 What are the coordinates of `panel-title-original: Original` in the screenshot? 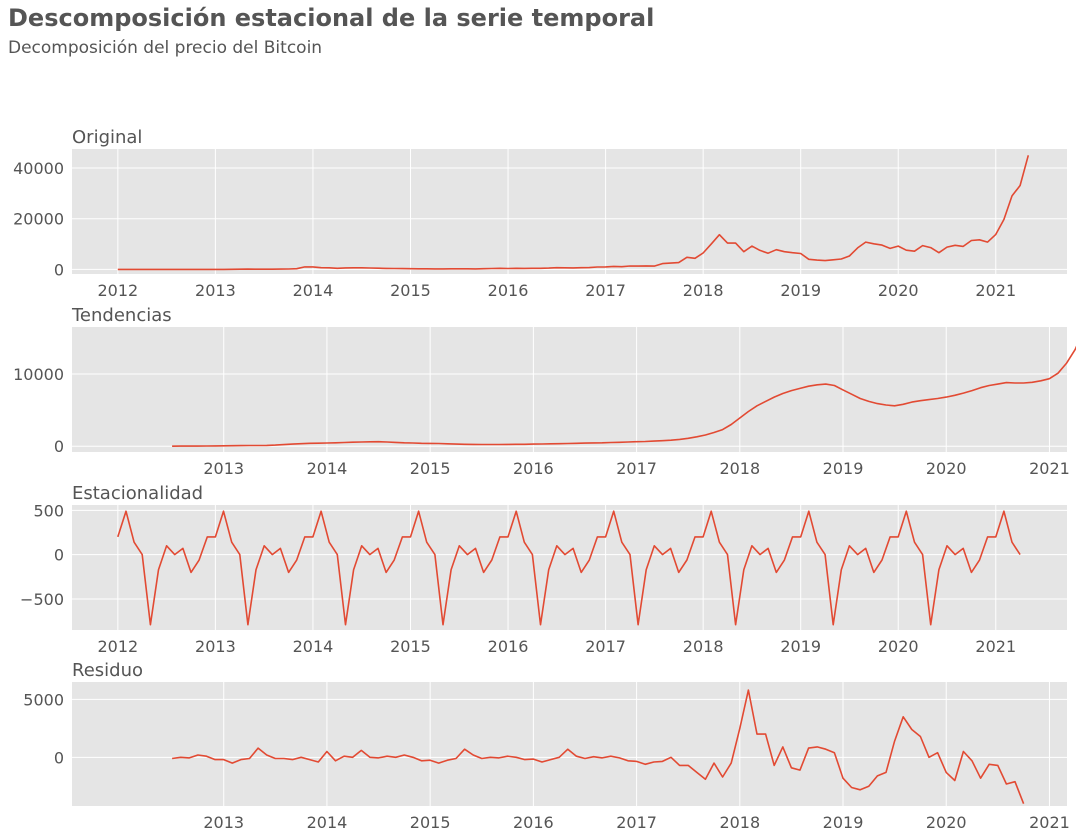 It's located at (107, 137).